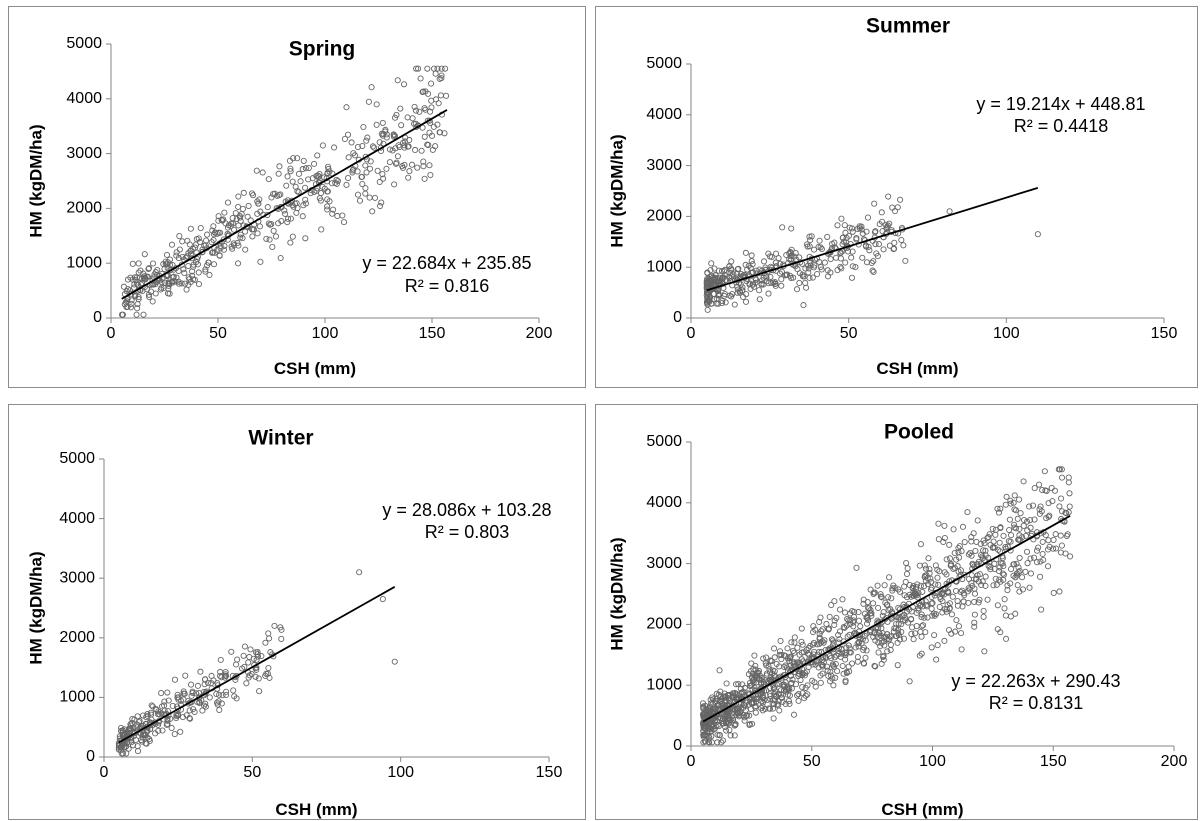 The image size is (1202, 821). What do you see at coordinates (872, 253) in the screenshot?
I see `scatter-points` at bounding box center [872, 253].